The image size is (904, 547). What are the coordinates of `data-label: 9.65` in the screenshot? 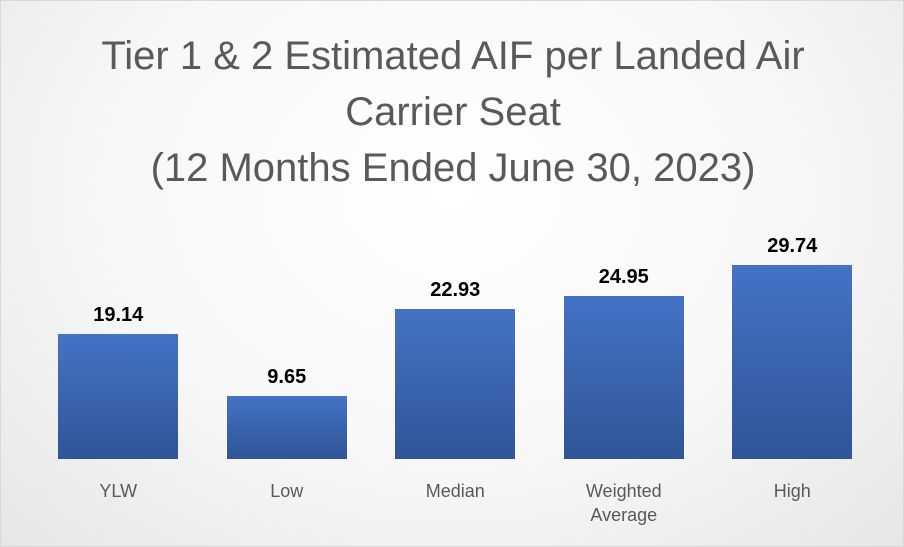 It's located at (287, 377).